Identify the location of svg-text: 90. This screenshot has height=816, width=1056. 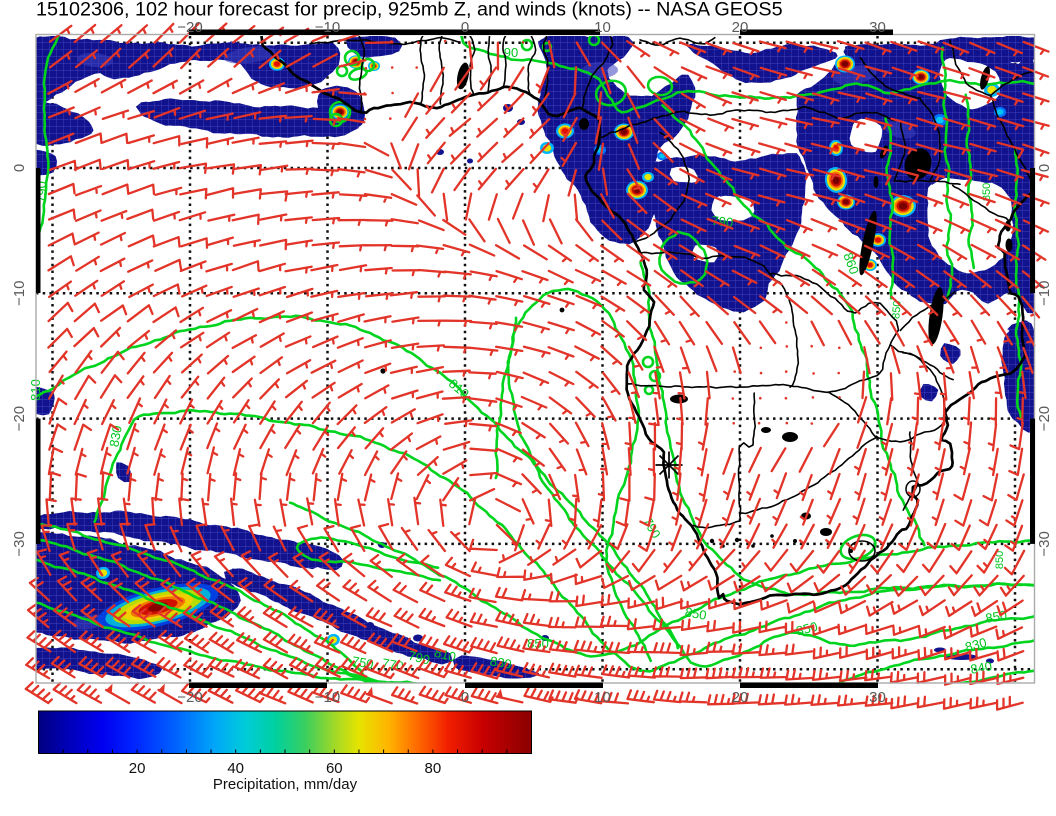
(511, 52).